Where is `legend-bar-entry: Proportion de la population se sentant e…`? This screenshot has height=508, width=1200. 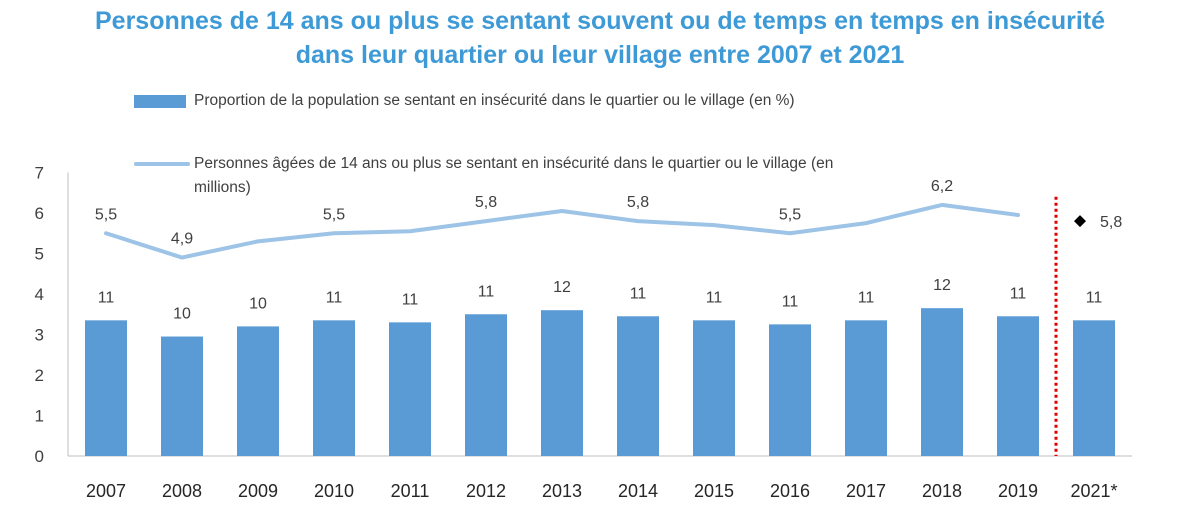
legend-bar-entry: Proportion de la population se sentant e… is located at coordinates (634, 102).